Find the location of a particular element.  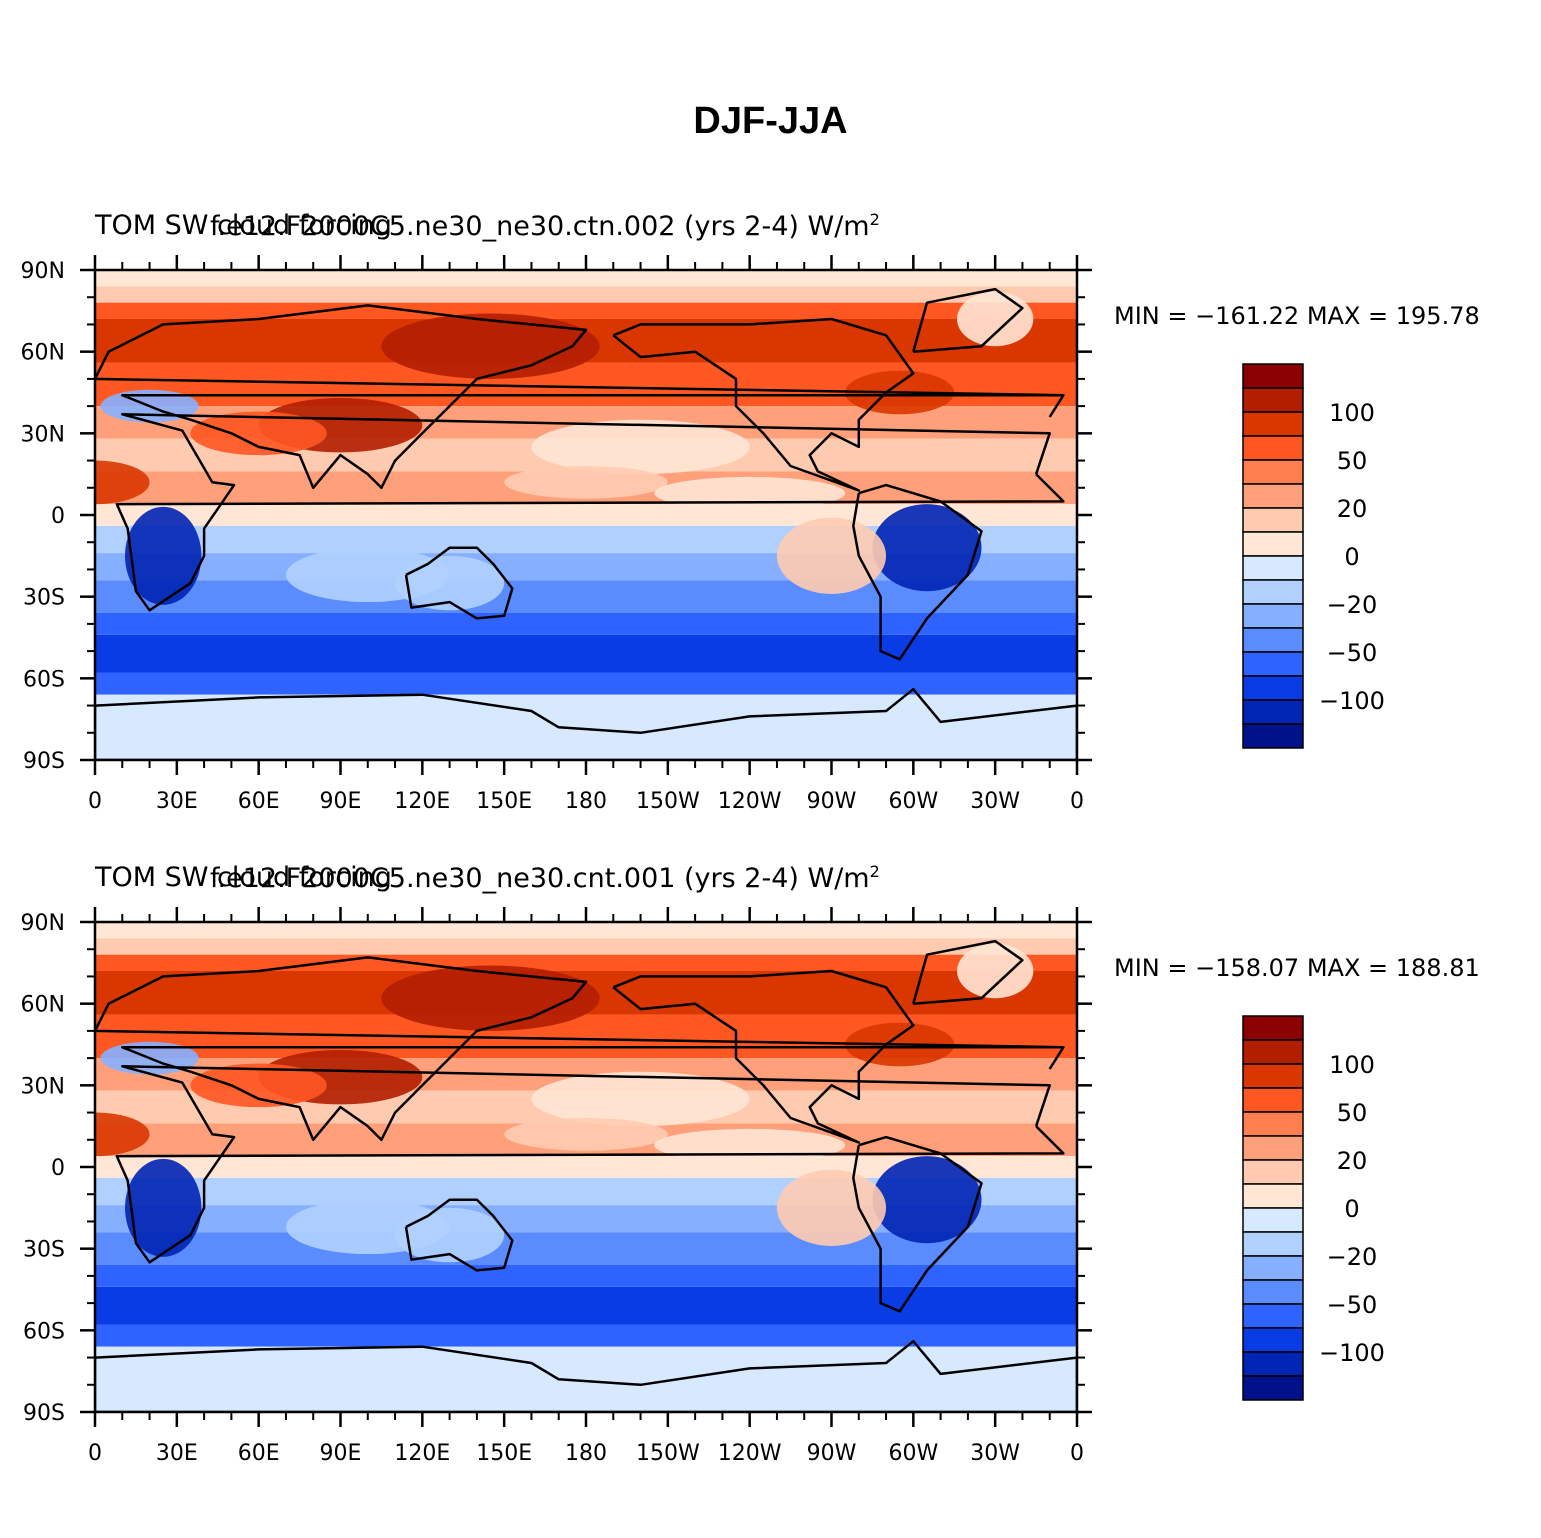

lon-tick-label: 180 is located at coordinates (586, 801).